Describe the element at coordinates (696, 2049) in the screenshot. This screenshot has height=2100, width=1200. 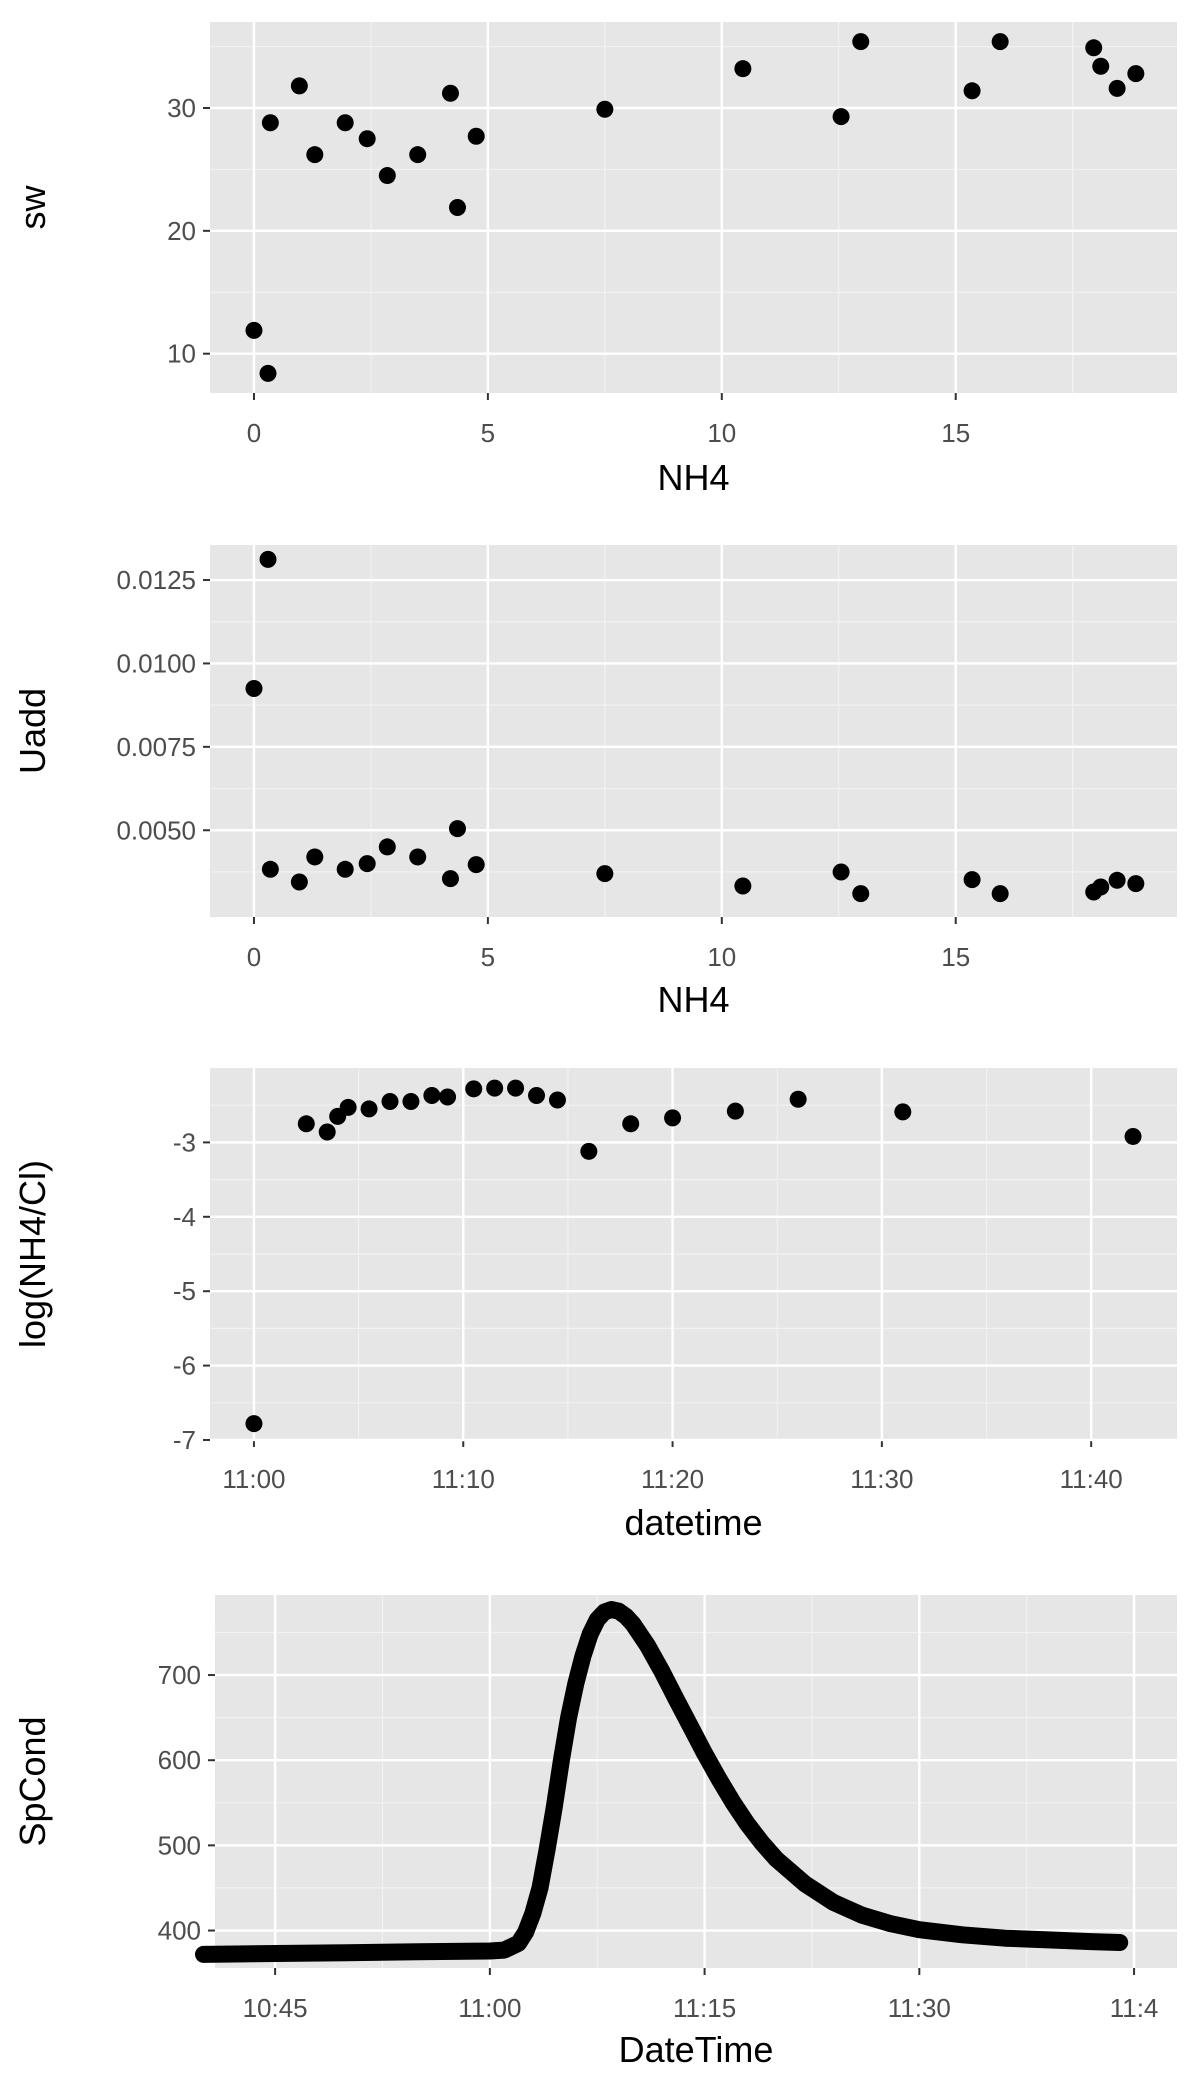
I see `x-axis-title: DateTime` at that location.